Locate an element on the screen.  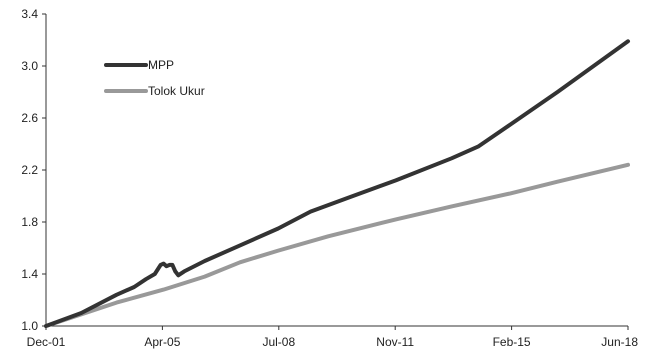
y-tick-label: 3.4 is located at coordinates (29, 14).